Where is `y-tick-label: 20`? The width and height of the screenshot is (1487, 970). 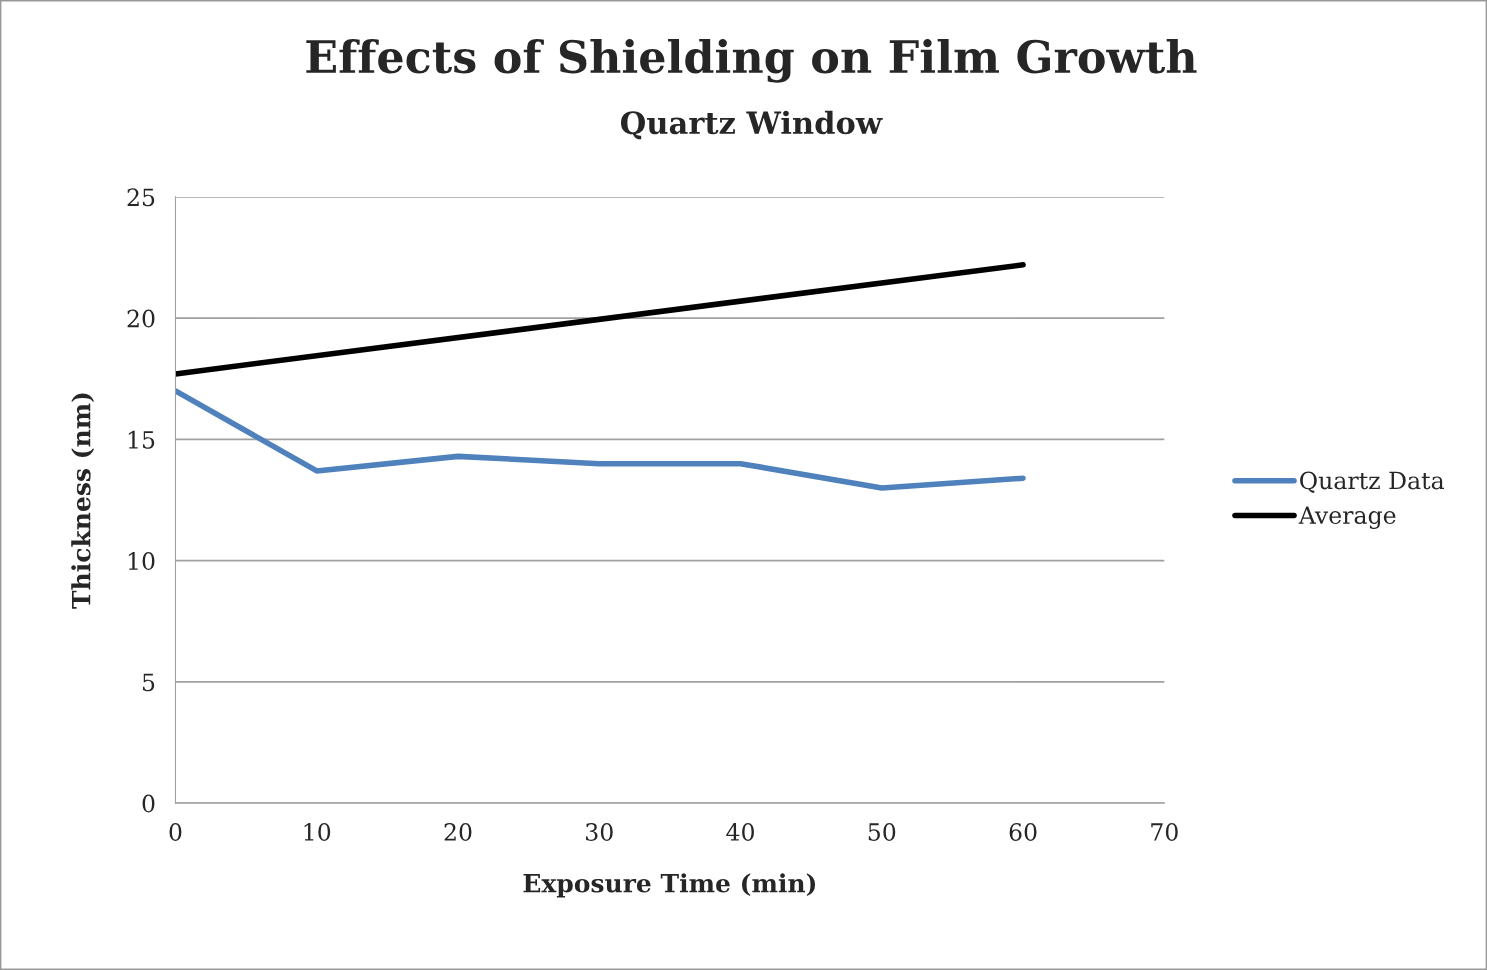 y-tick-label: 20 is located at coordinates (141, 318).